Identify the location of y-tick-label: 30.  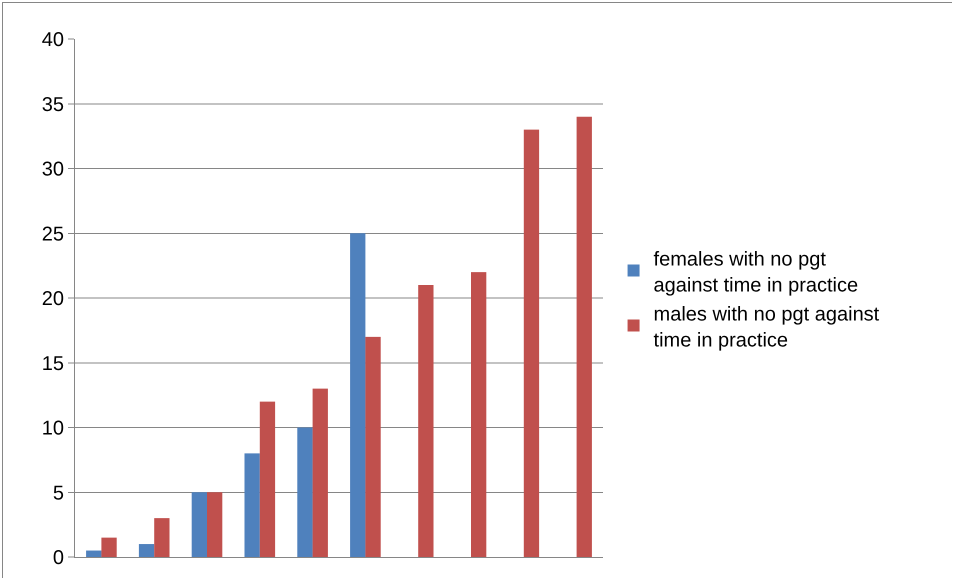
(53, 169).